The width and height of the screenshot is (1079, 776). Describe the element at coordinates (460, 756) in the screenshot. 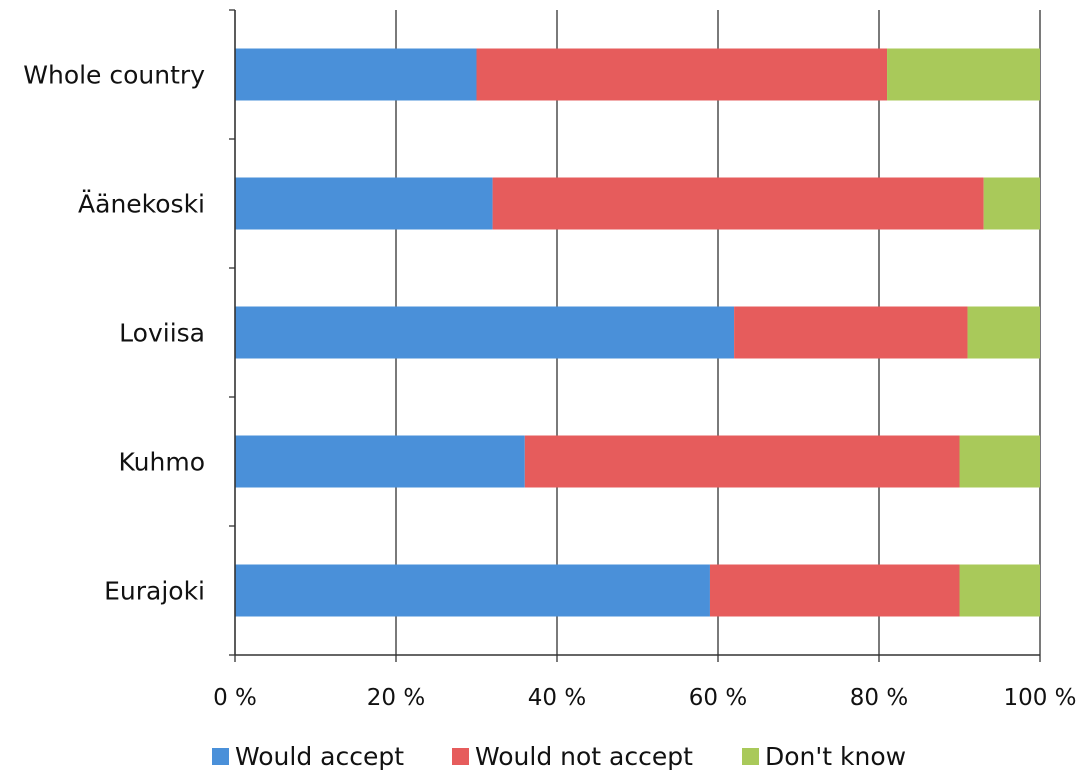

I see `legend-swatch-would-not-accept` at that location.